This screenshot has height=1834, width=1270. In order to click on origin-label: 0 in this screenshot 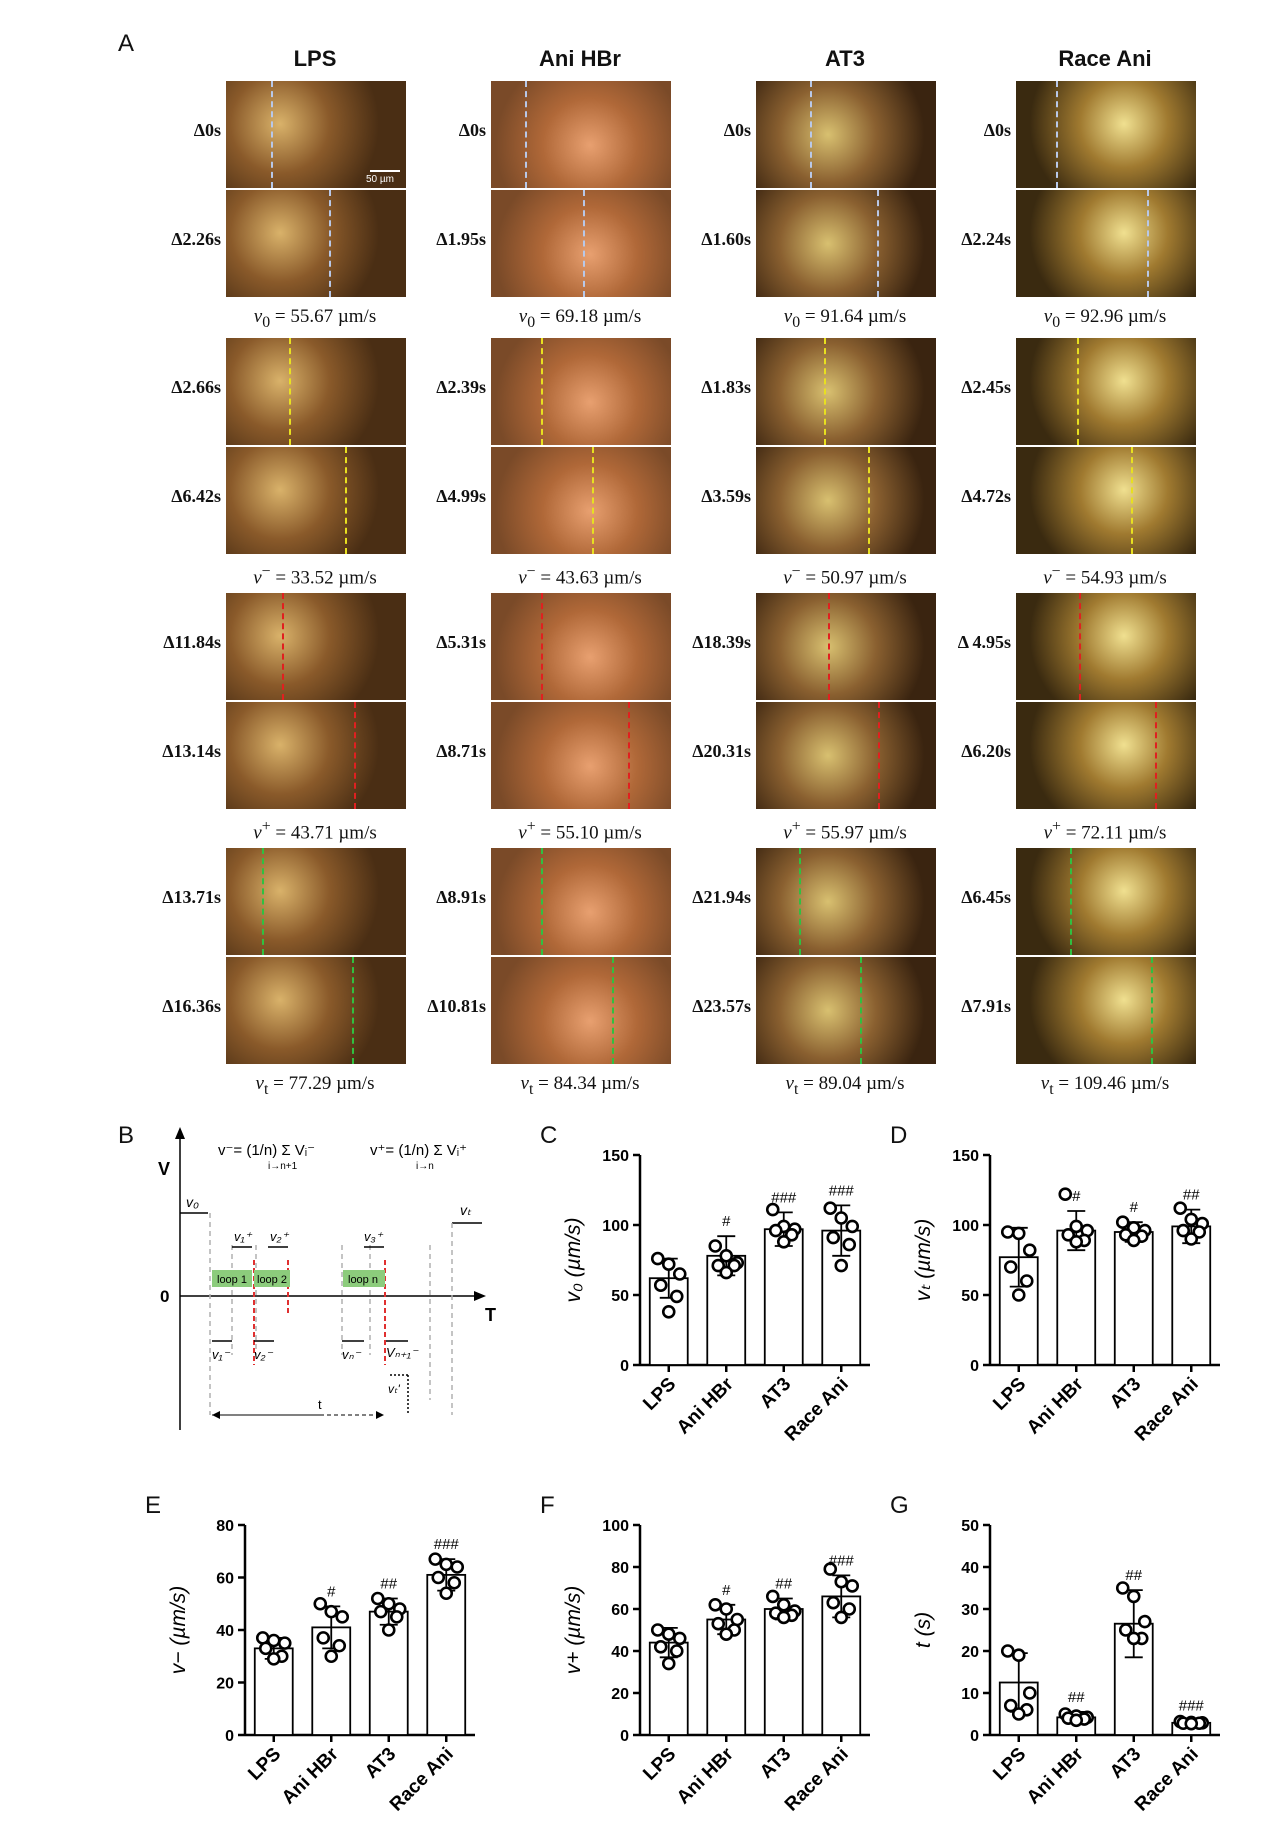, I will do `click(164, 1296)`.